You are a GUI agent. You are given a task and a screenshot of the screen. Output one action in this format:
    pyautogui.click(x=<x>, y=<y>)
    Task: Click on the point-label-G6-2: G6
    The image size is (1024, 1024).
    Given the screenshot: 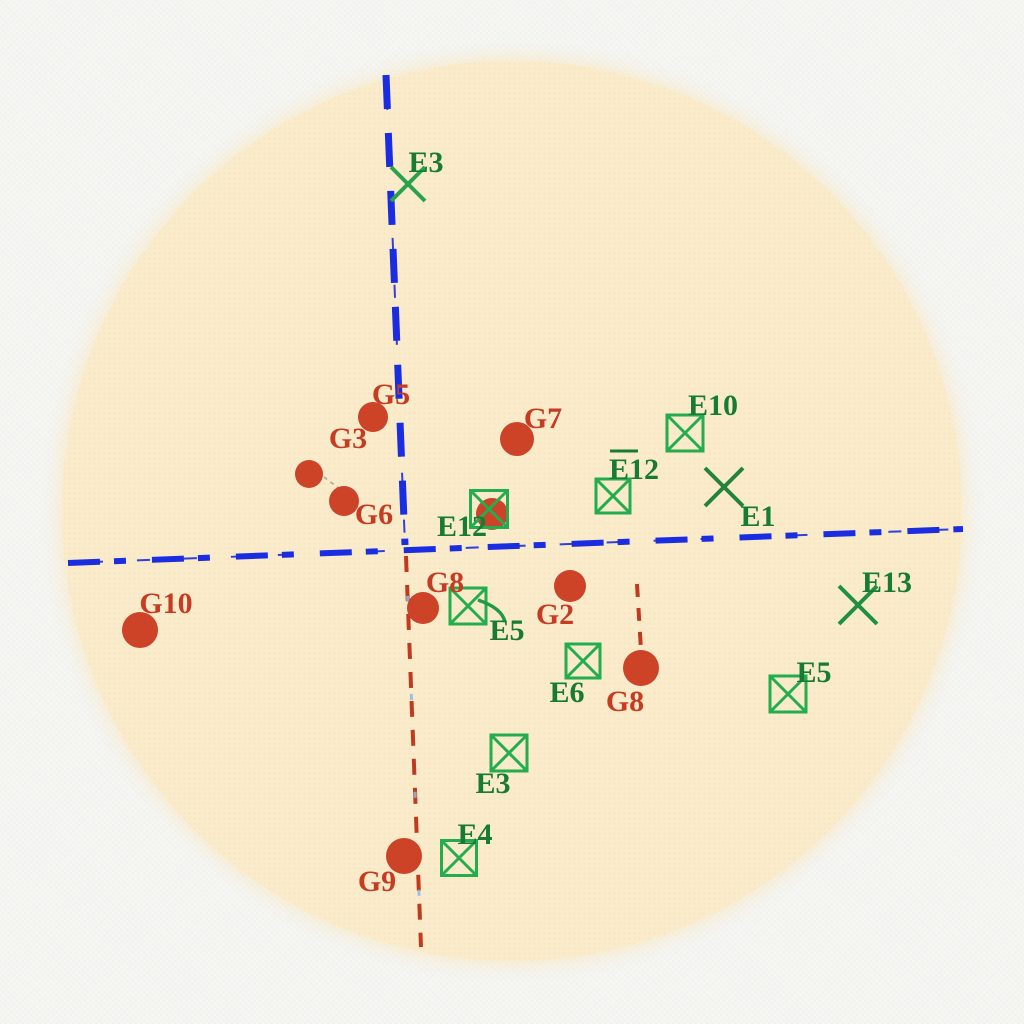 What is the action you would take?
    pyautogui.click(x=374, y=514)
    